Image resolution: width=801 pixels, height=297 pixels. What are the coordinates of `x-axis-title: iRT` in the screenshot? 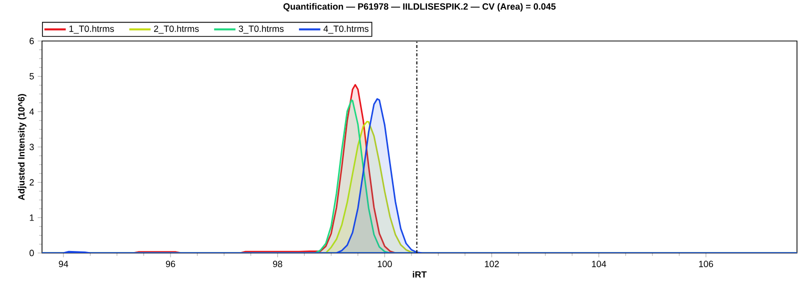 It's located at (419, 274).